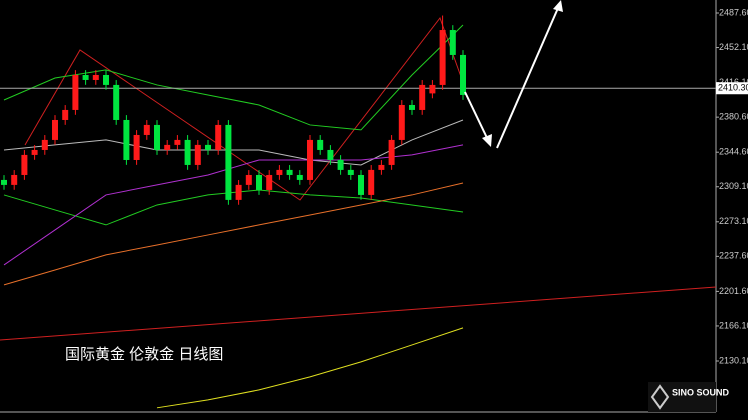 This screenshot has width=748, height=420. What do you see at coordinates (701, 392) in the screenshot?
I see `brand: SINO SOUND` at bounding box center [701, 392].